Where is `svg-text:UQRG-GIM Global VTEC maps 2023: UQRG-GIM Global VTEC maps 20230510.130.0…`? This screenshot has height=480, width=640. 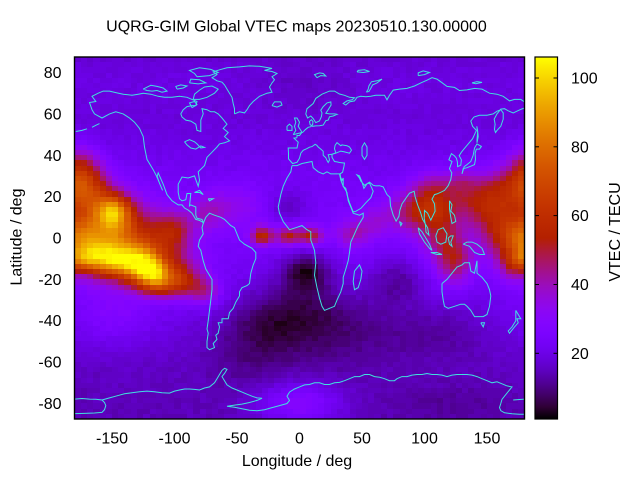
svg-text:UQRG-GIM Global VTEC maps 2023: UQRG-GIM Global VTEC maps 20230510.130.0… is located at coordinates (296, 27).